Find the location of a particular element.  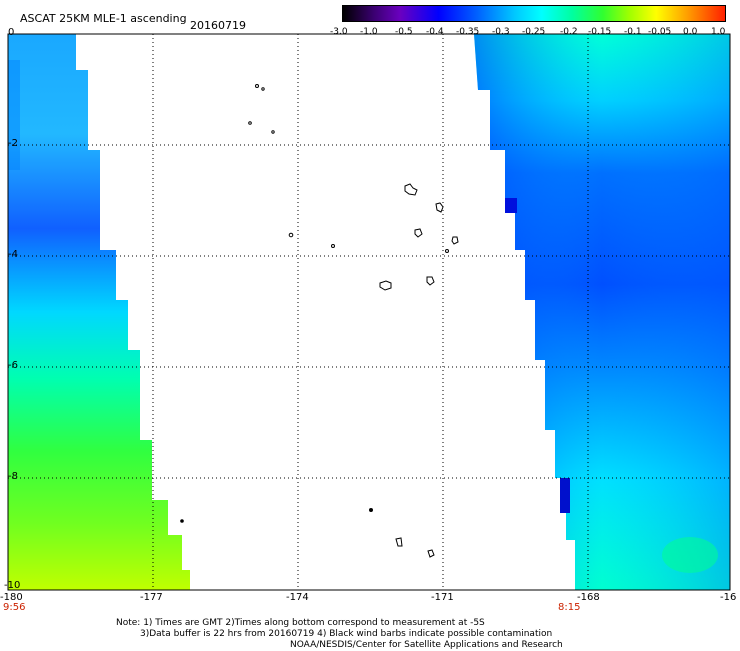

colorbar-label: -0.5 is located at coordinates (404, 32).